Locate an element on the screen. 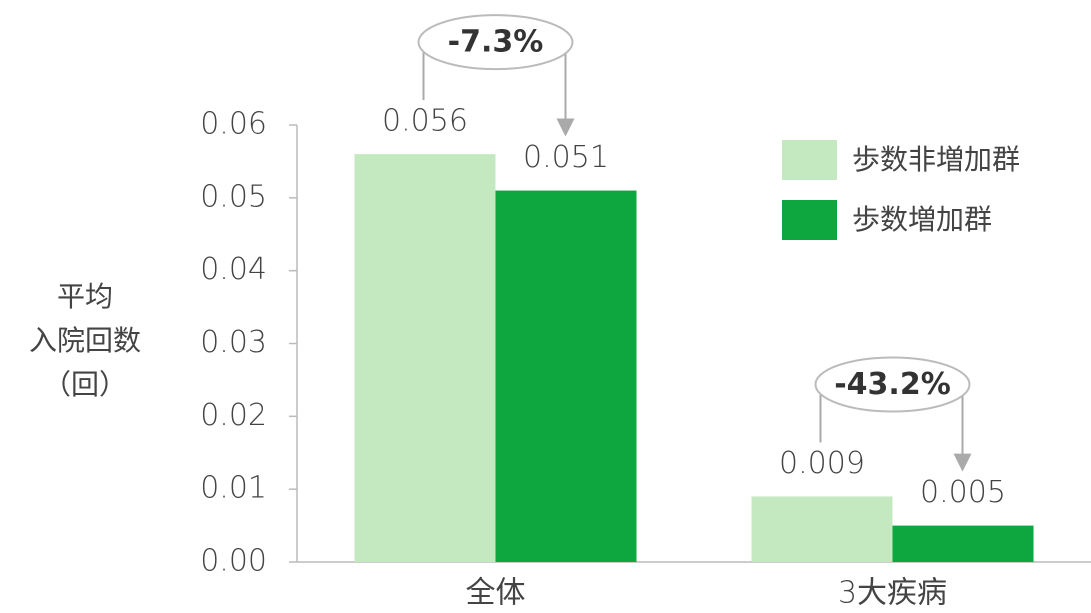  x-tick-label: 全体 is located at coordinates (496, 593).